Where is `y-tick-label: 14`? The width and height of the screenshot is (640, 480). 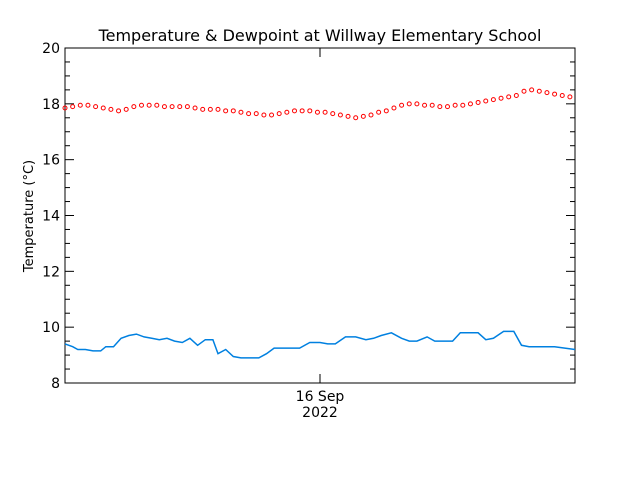 y-tick-label: 14 is located at coordinates (51, 217).